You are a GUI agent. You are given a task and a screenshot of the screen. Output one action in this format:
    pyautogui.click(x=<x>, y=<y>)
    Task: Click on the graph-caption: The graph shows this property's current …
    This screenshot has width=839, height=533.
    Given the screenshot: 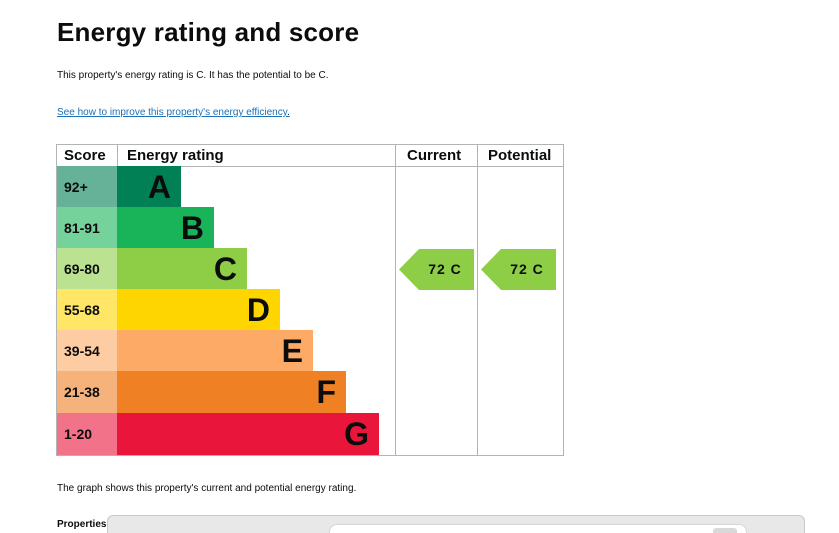 What is the action you would take?
    pyautogui.click(x=207, y=488)
    